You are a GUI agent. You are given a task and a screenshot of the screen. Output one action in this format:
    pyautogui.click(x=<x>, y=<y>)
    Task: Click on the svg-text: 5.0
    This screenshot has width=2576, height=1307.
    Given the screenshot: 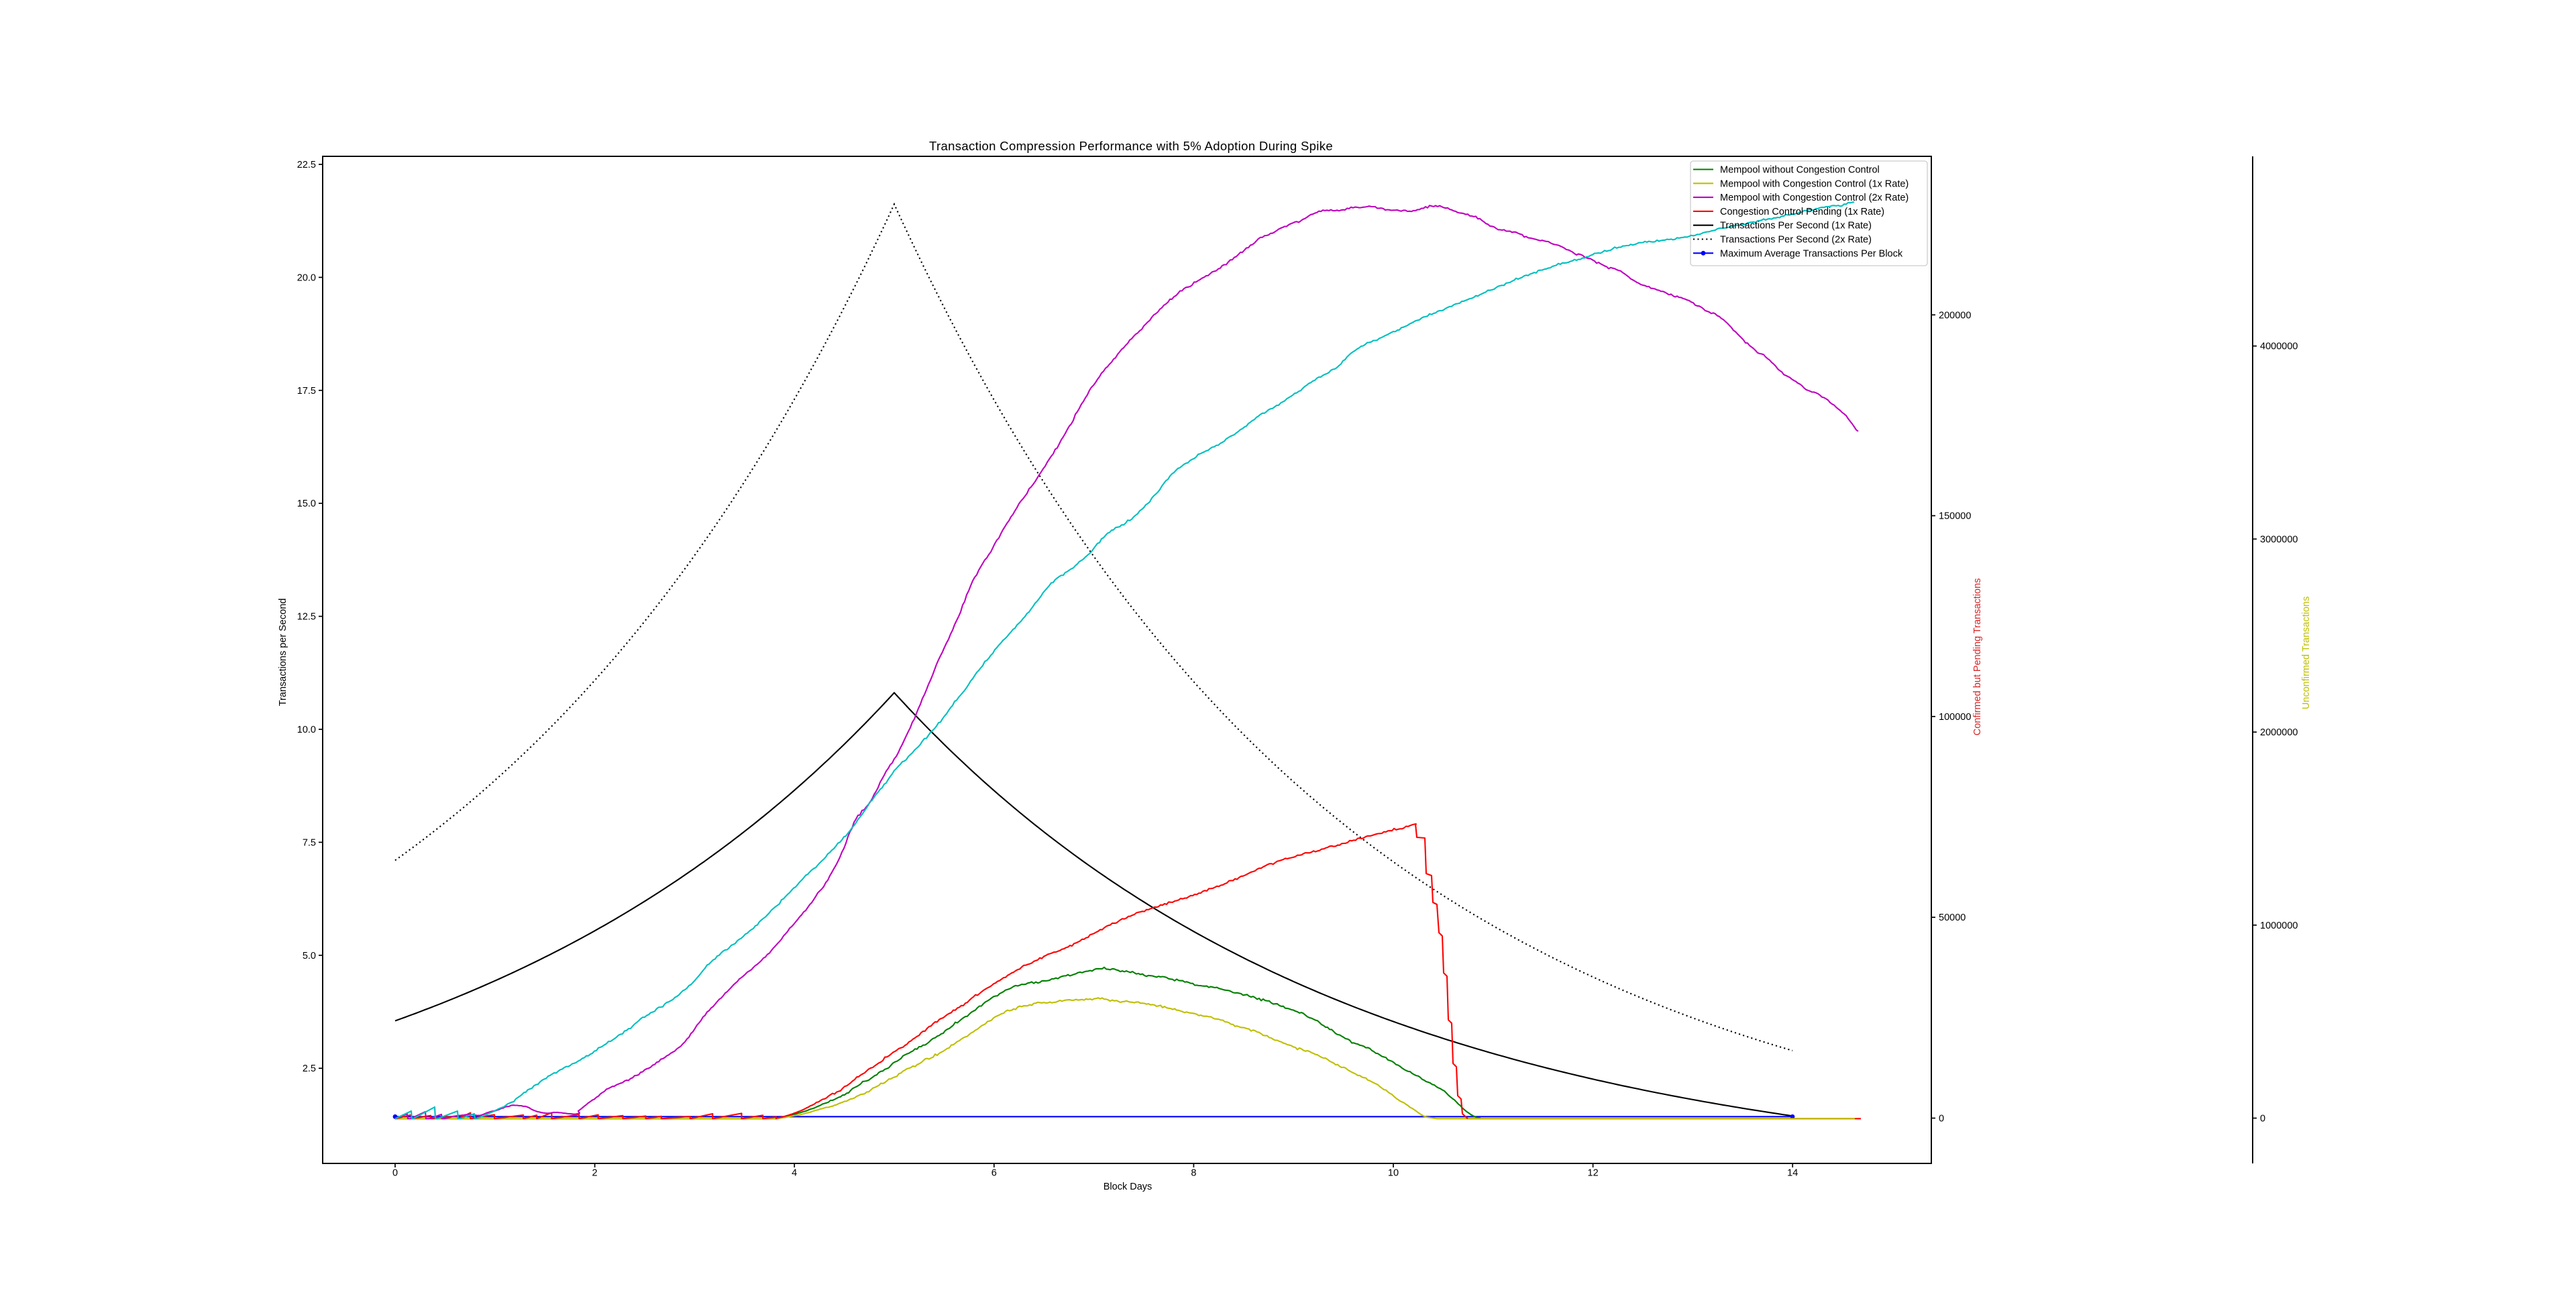 What is the action you would take?
    pyautogui.click(x=309, y=956)
    